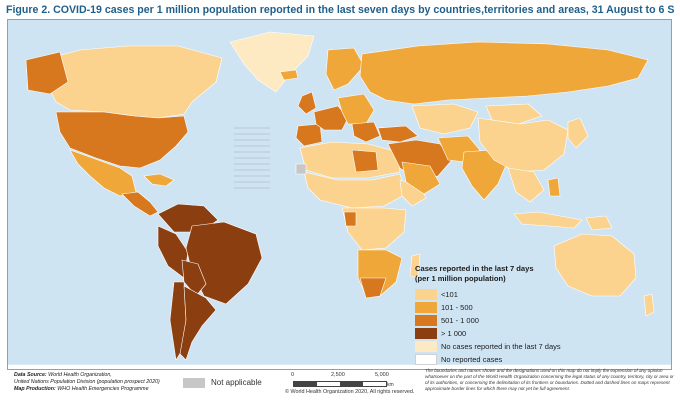 The width and height of the screenshot is (680, 404). Describe the element at coordinates (649, 305) in the screenshot. I see `region-new-zealand` at that location.